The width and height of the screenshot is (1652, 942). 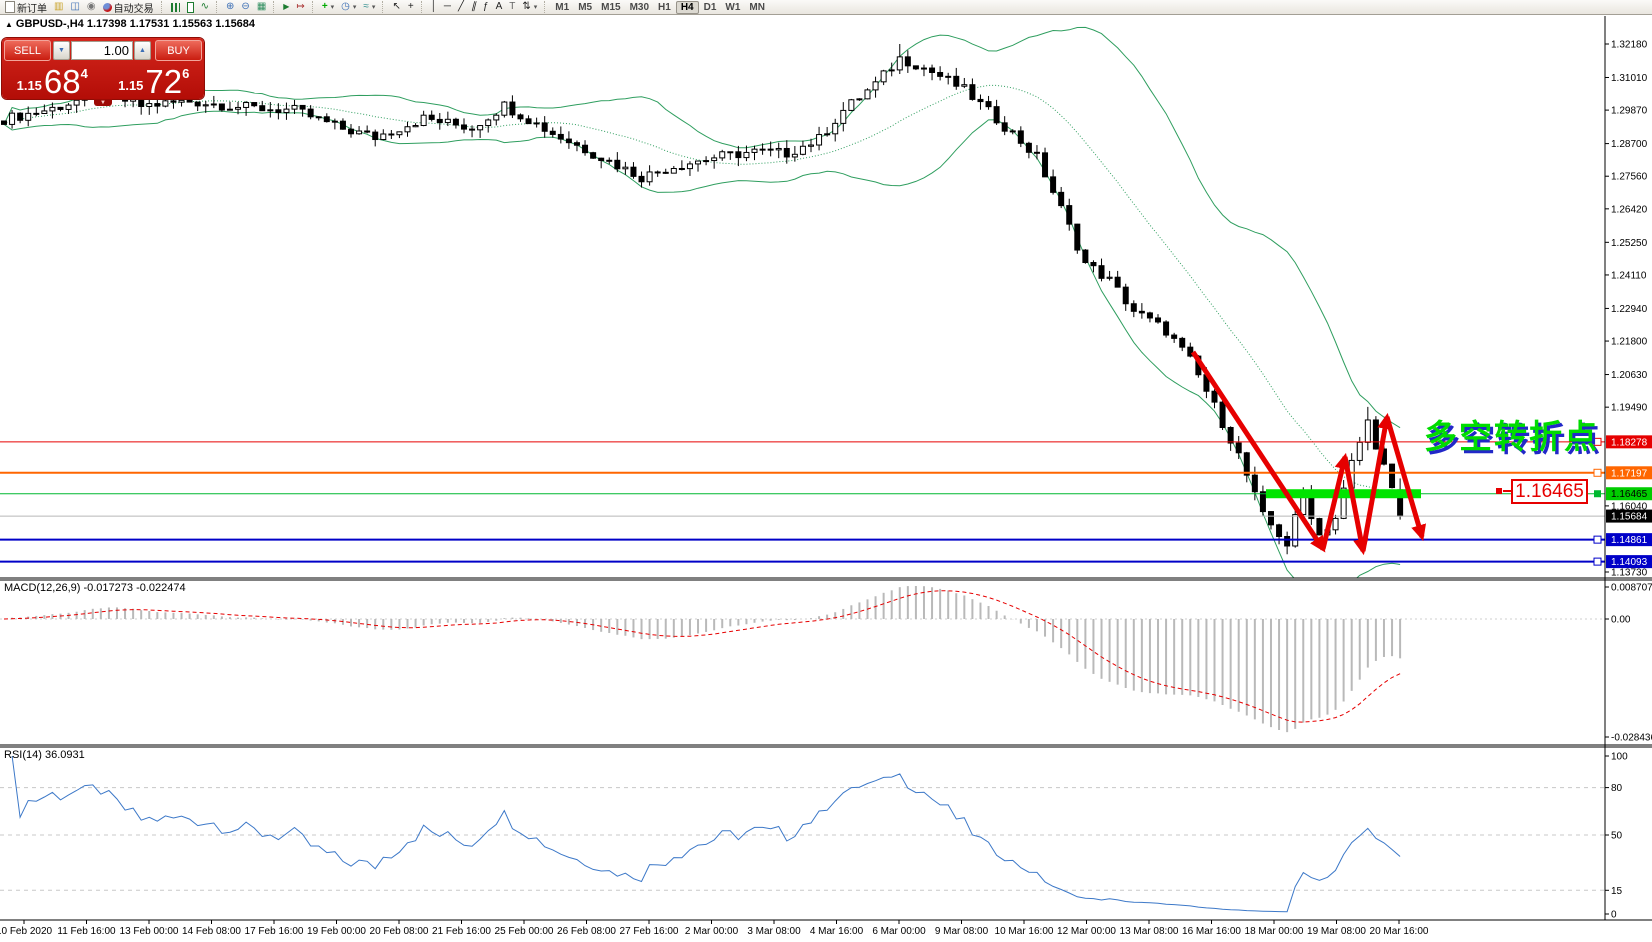 What do you see at coordinates (328, 7) in the screenshot?
I see `indicators-button: + ▾` at bounding box center [328, 7].